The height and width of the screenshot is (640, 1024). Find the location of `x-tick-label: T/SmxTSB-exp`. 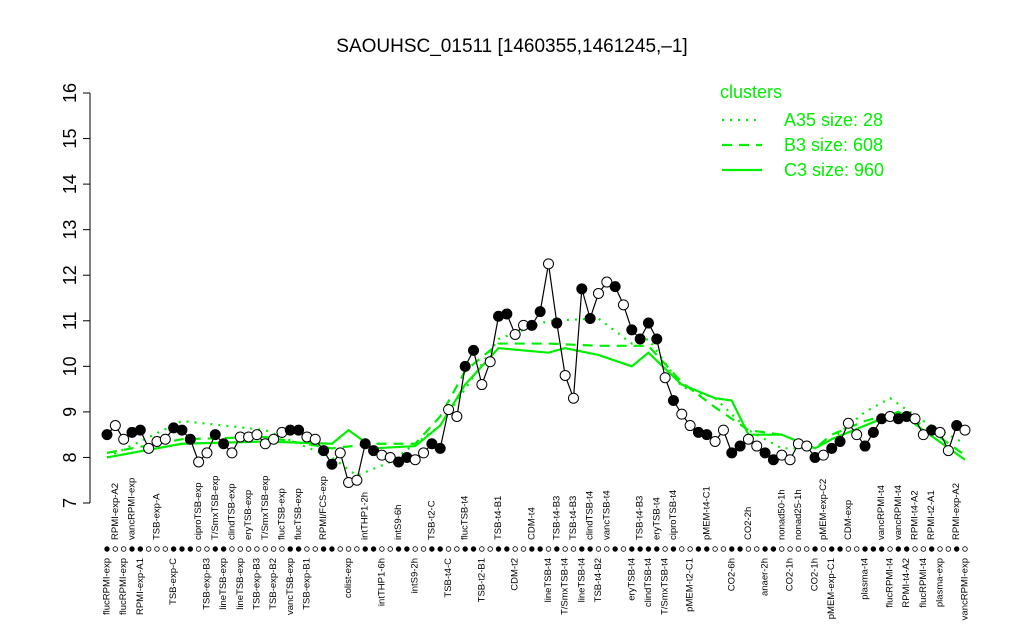

x-tick-label: T/SmxTSB-exp is located at coordinates (265, 508).